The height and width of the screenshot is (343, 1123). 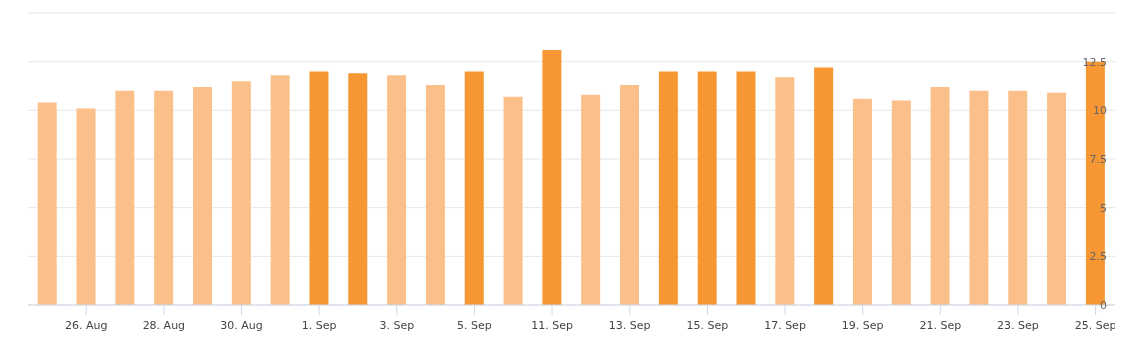 I want to click on x-tick-label: 28. Aug, so click(x=164, y=325).